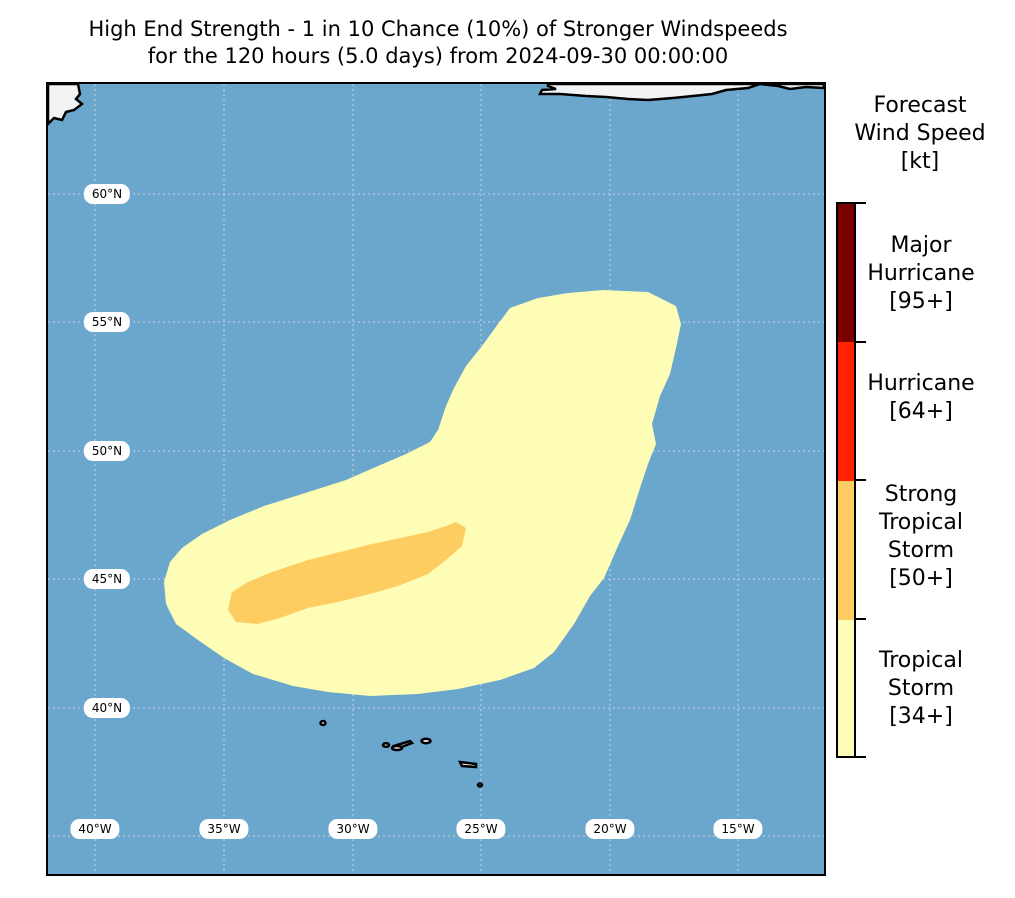 The image size is (1015, 898). Describe the element at coordinates (921, 411) in the screenshot. I see `legend-category-line: [64+]` at that location.